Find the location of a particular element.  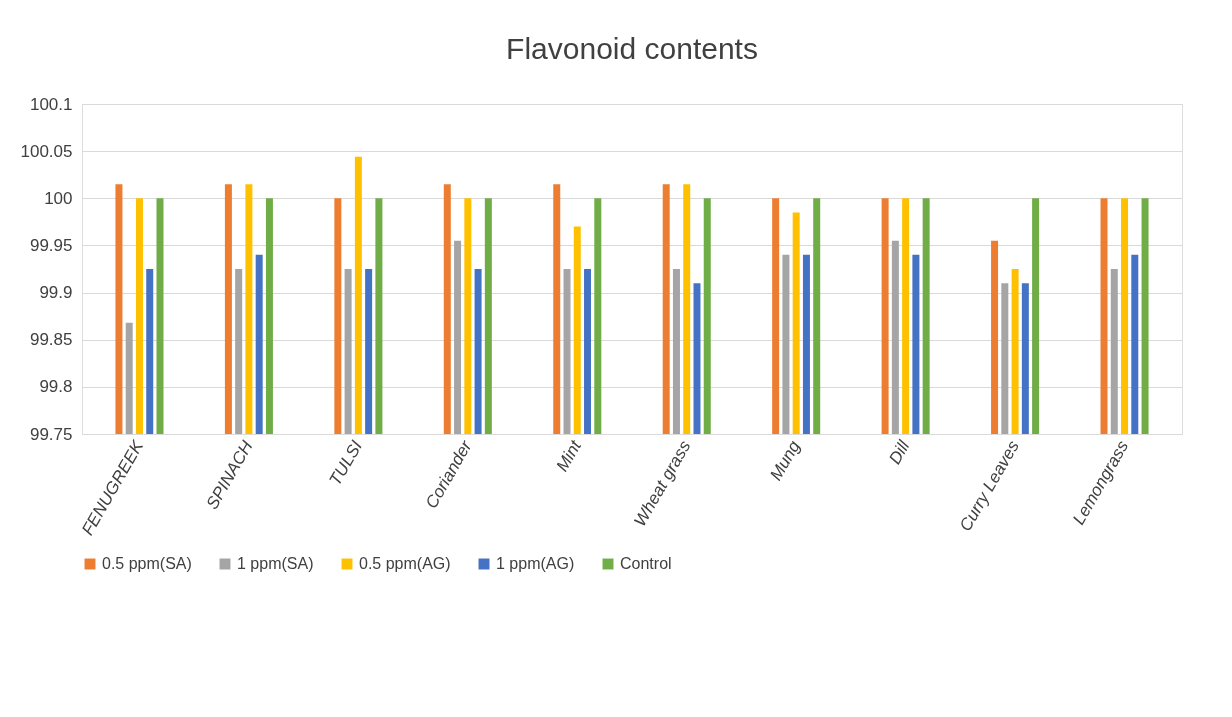

legend-label: Control is located at coordinates (646, 563).